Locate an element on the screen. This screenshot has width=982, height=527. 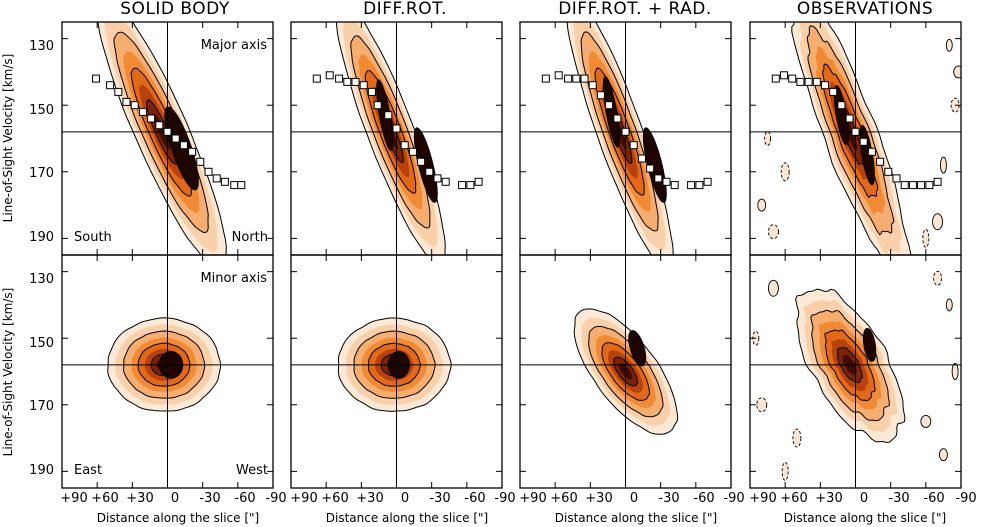
panel-diff-rot-minor is located at coordinates (396, 371).